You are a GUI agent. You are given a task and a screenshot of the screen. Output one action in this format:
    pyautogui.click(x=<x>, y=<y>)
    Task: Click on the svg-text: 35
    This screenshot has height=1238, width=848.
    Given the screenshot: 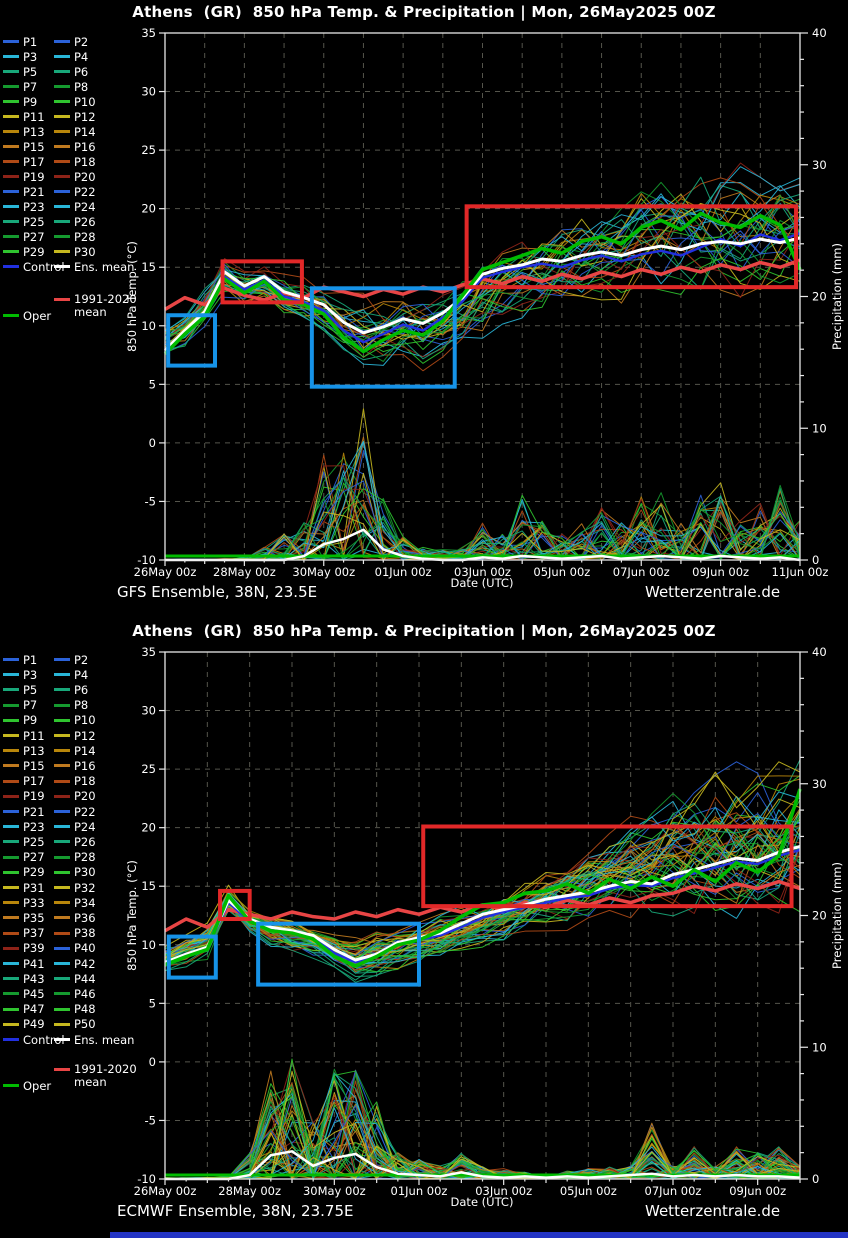 What is the action you would take?
    pyautogui.click(x=148, y=33)
    